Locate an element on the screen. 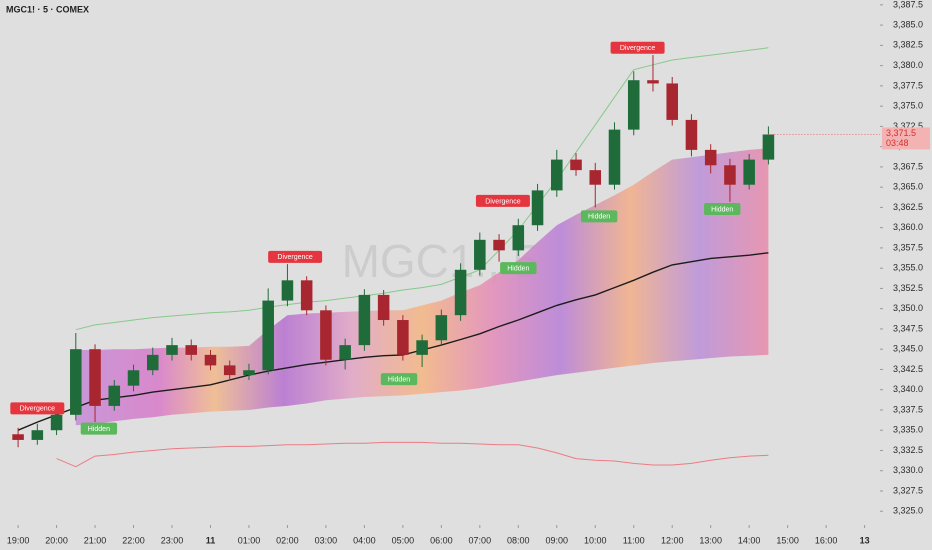 This screenshot has width=932, height=550. signal-text: Divergence is located at coordinates (38, 409).